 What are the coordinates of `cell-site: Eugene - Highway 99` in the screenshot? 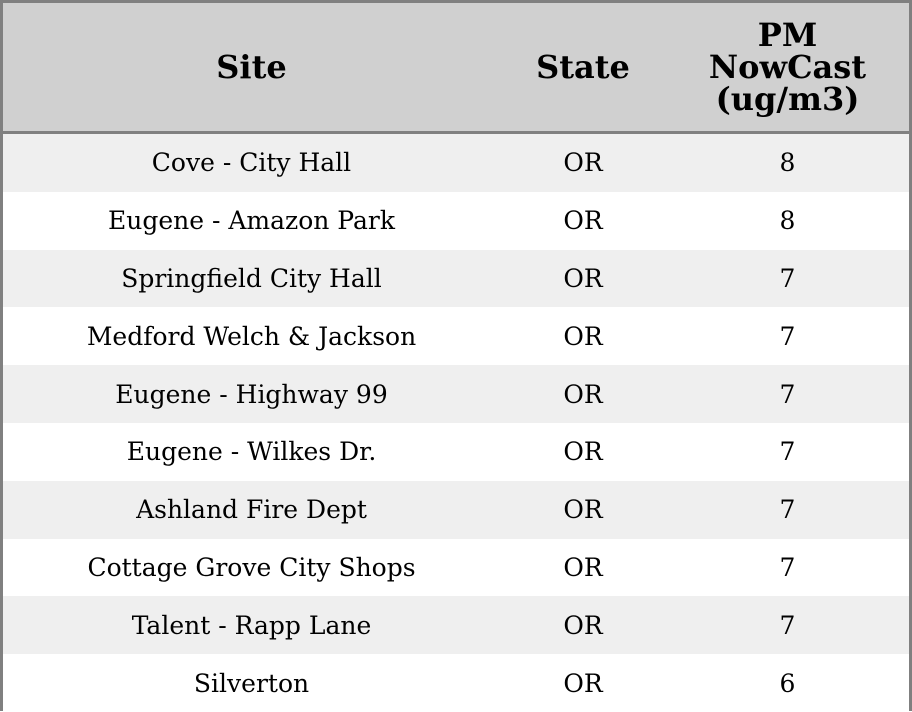 It's located at (251, 394).